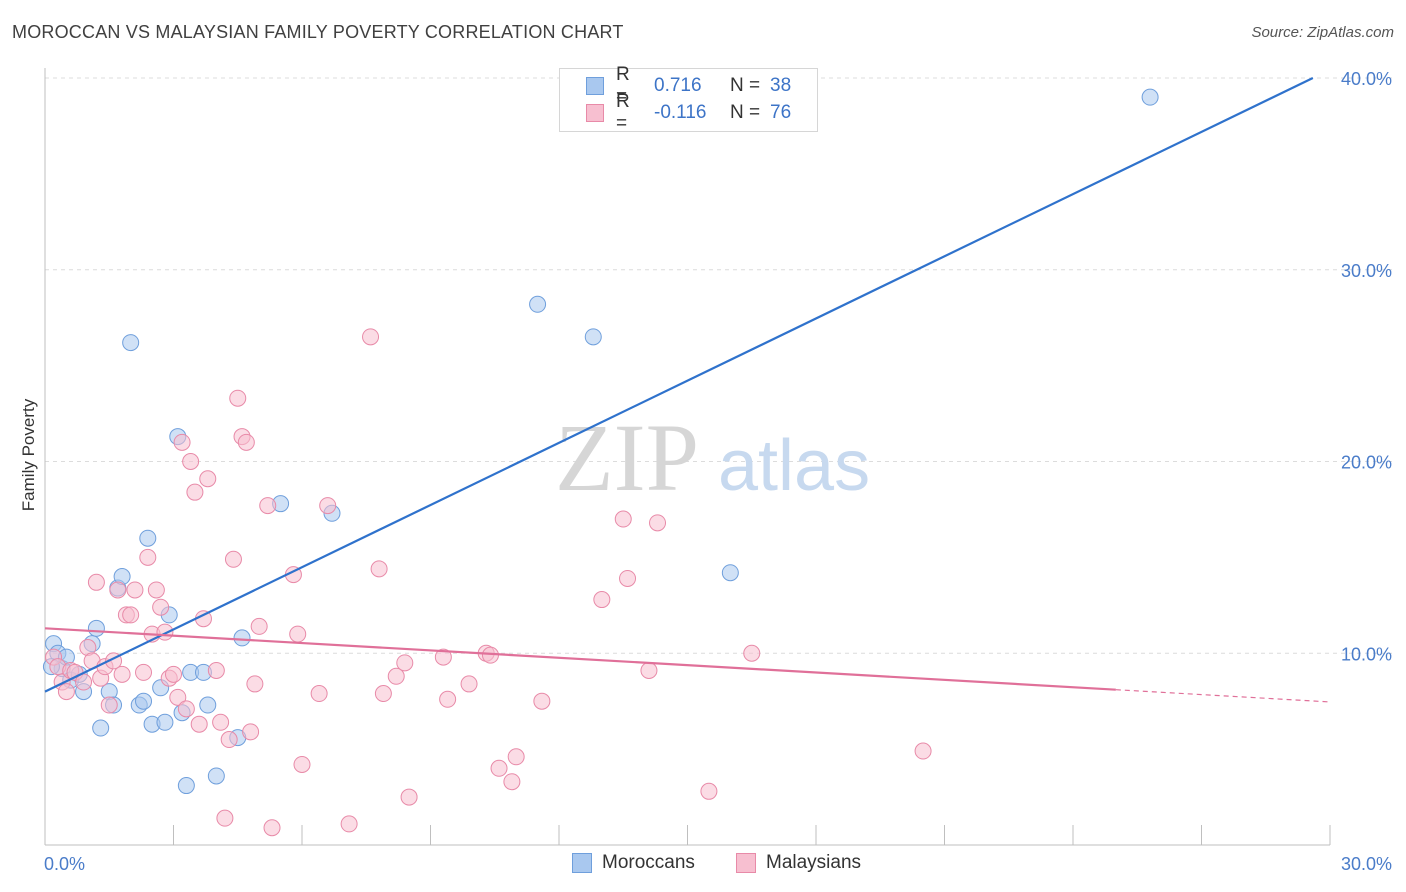 The width and height of the screenshot is (1406, 892). I want to click on y-tick-label: 10.0%, so click(1366, 654).